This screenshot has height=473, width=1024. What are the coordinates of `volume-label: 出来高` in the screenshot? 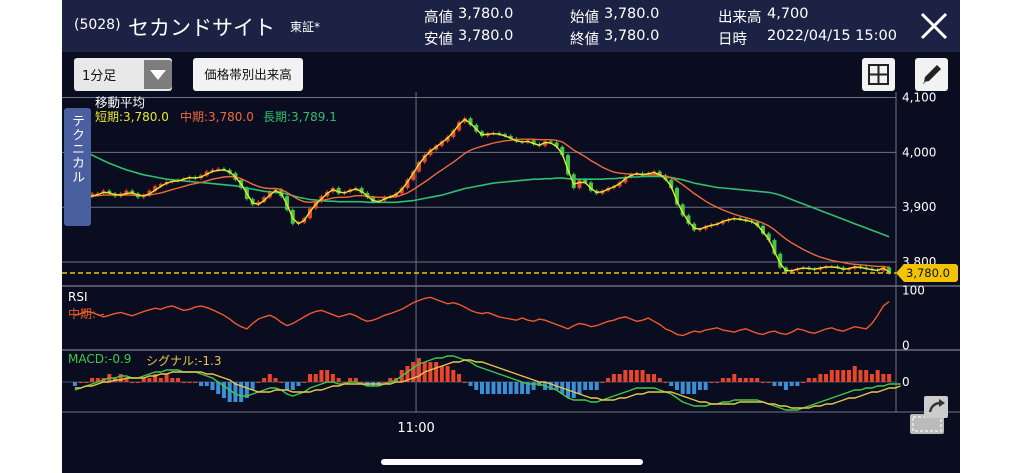 It's located at (740, 18).